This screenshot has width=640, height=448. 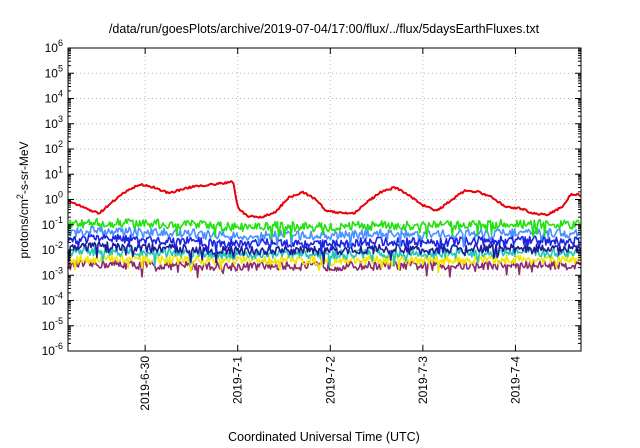 I want to click on x-tick-label: 2019-7-2, so click(x=330, y=380).